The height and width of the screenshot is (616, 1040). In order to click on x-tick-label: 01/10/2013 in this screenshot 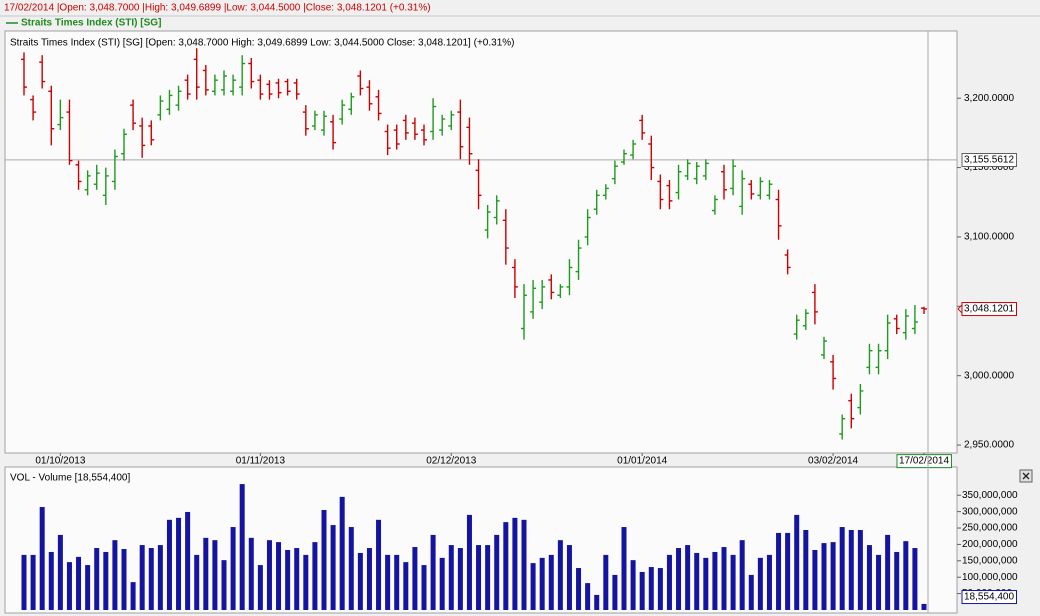, I will do `click(60, 461)`.